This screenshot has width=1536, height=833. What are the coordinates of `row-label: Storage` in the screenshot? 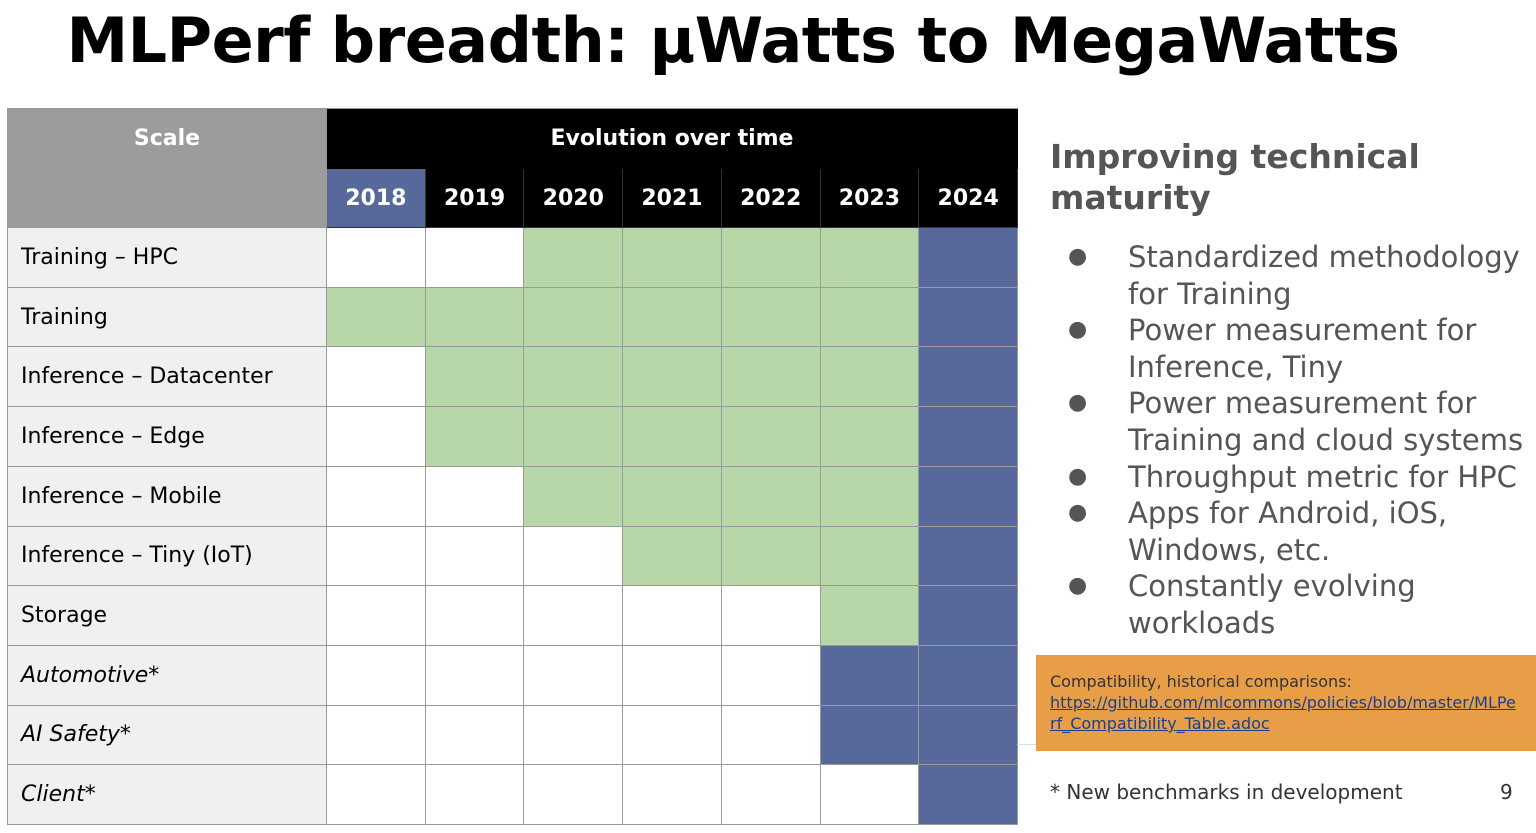 It's located at (167, 616).